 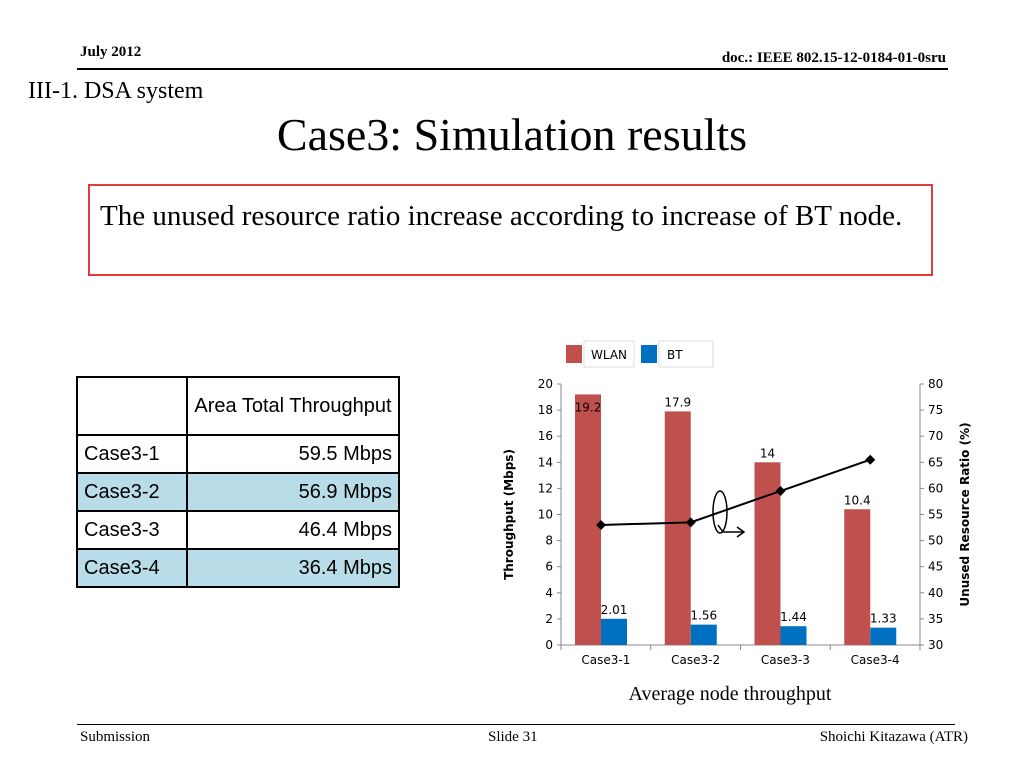 I want to click on legend-box-wlan, so click(x=609, y=354).